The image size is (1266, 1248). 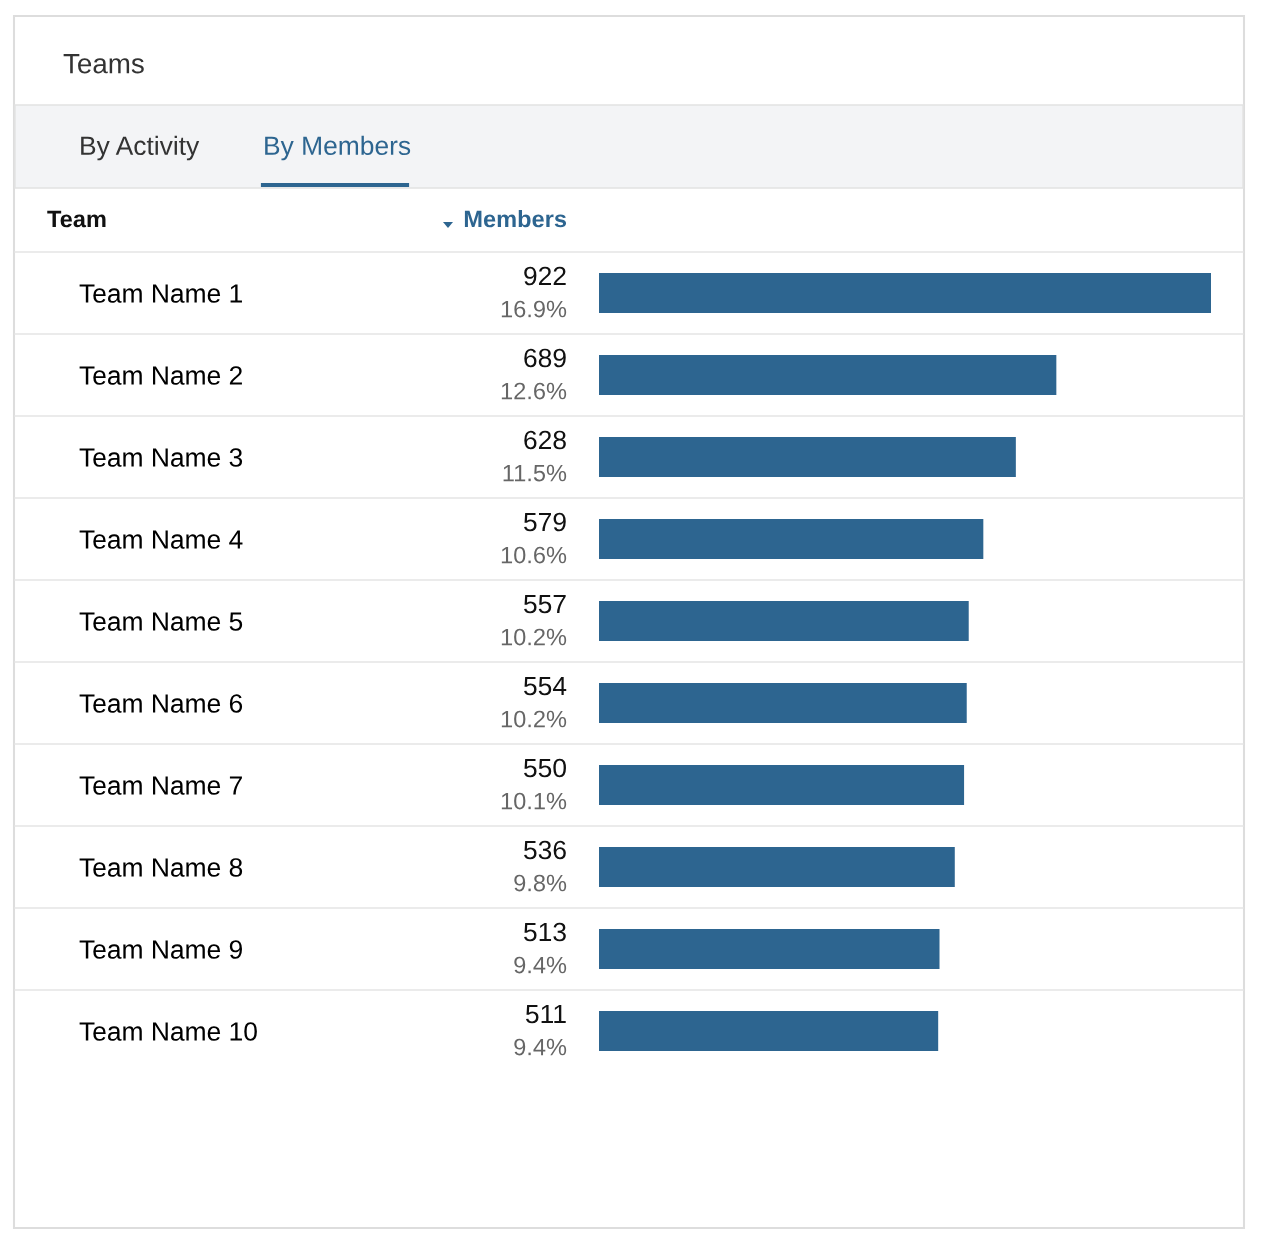 What do you see at coordinates (168, 1031) in the screenshot?
I see `y-tick-label: Team Name 10` at bounding box center [168, 1031].